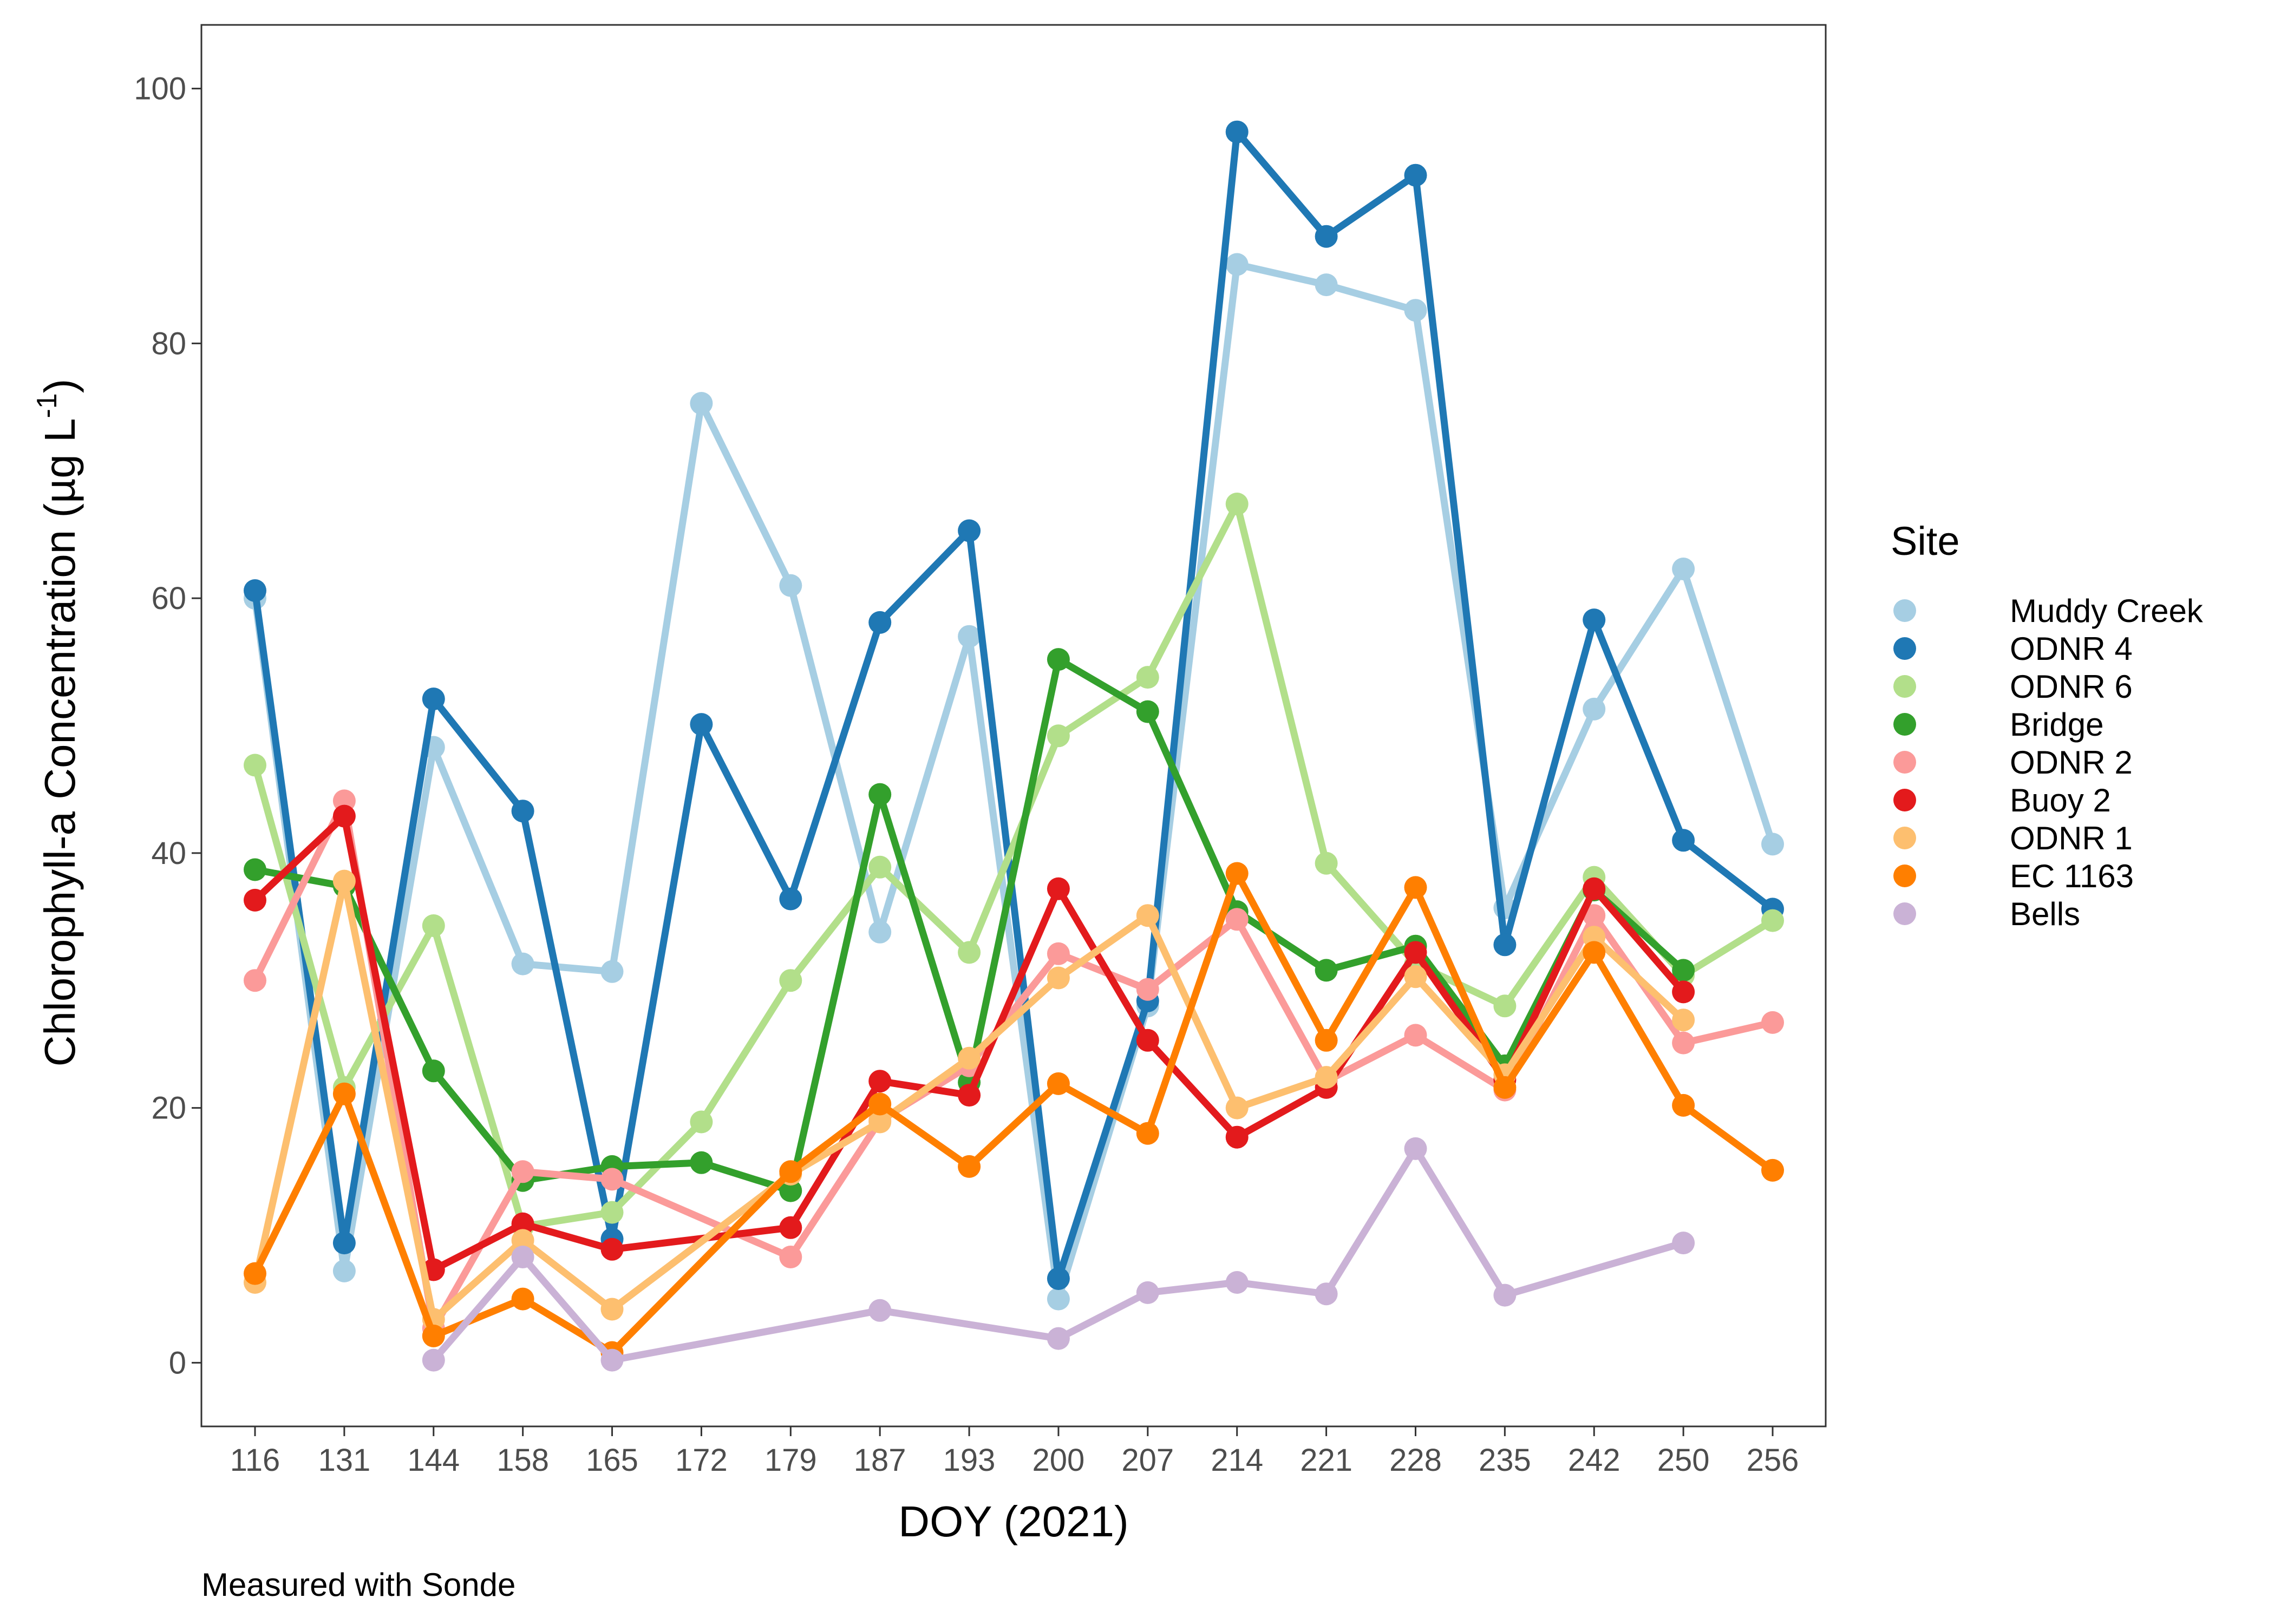 The width and height of the screenshot is (2274, 1624). Describe the element at coordinates (2013, 763) in the screenshot. I see `legend-item-odnr-2: ODNR 2` at that location.